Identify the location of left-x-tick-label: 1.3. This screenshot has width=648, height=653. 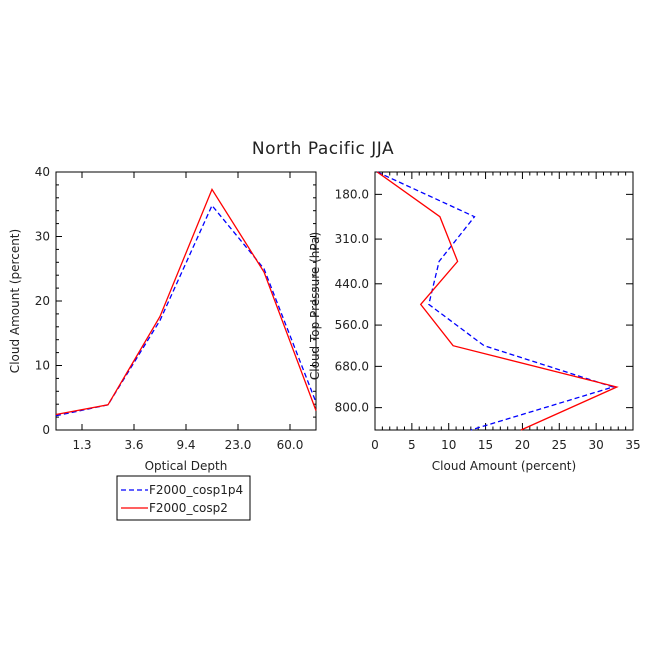
(81, 445).